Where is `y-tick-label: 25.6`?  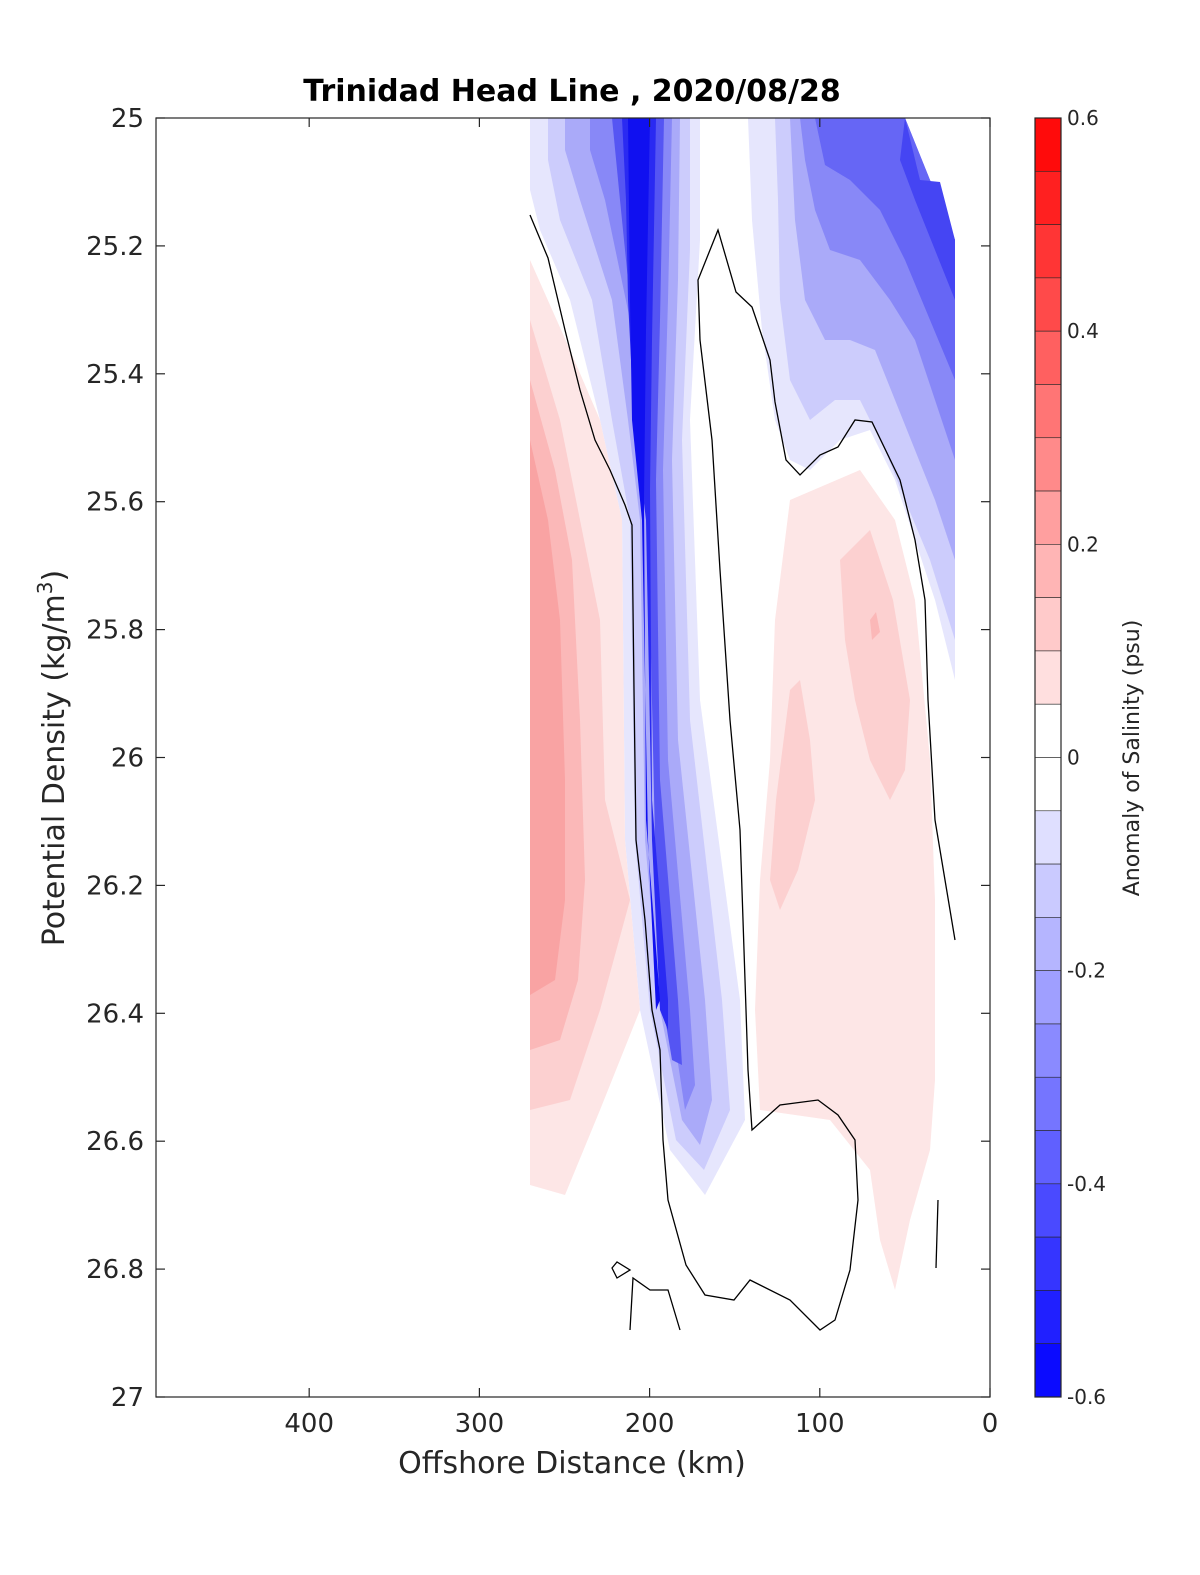 y-tick-label: 25.6 is located at coordinates (115, 503).